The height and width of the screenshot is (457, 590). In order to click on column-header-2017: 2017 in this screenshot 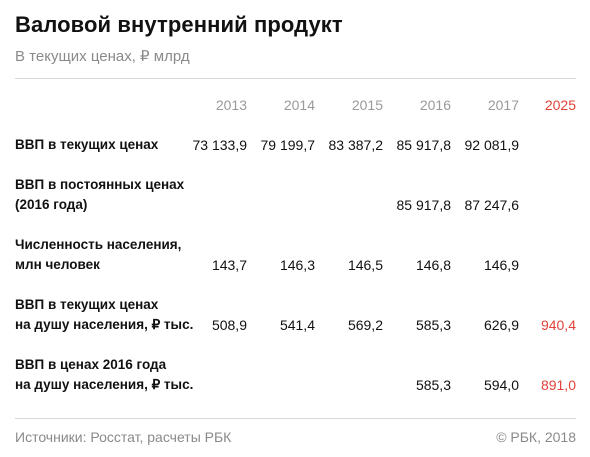, I will do `click(503, 105)`.